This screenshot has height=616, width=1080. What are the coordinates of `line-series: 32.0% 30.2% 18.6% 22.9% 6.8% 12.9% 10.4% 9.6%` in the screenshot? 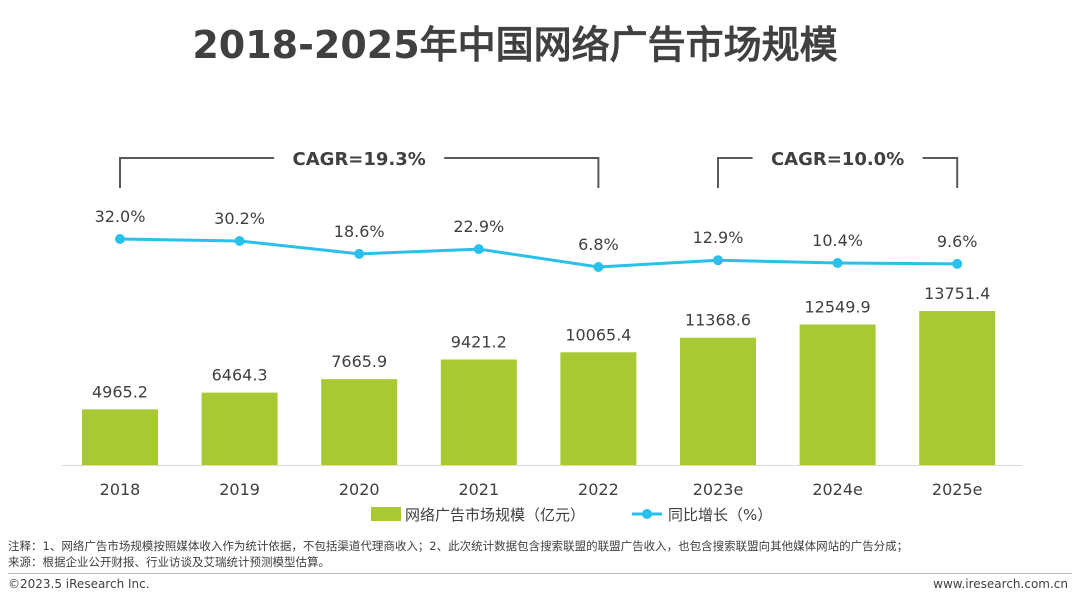 It's located at (536, 239).